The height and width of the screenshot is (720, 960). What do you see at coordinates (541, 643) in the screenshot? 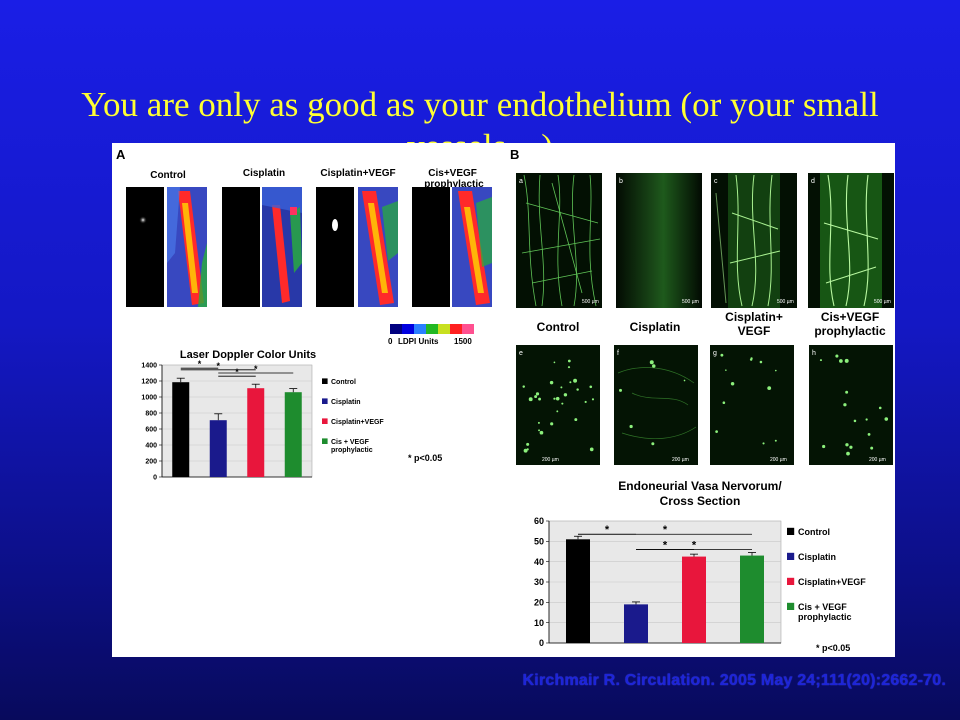
I see `y-tick-label: 0` at bounding box center [541, 643].